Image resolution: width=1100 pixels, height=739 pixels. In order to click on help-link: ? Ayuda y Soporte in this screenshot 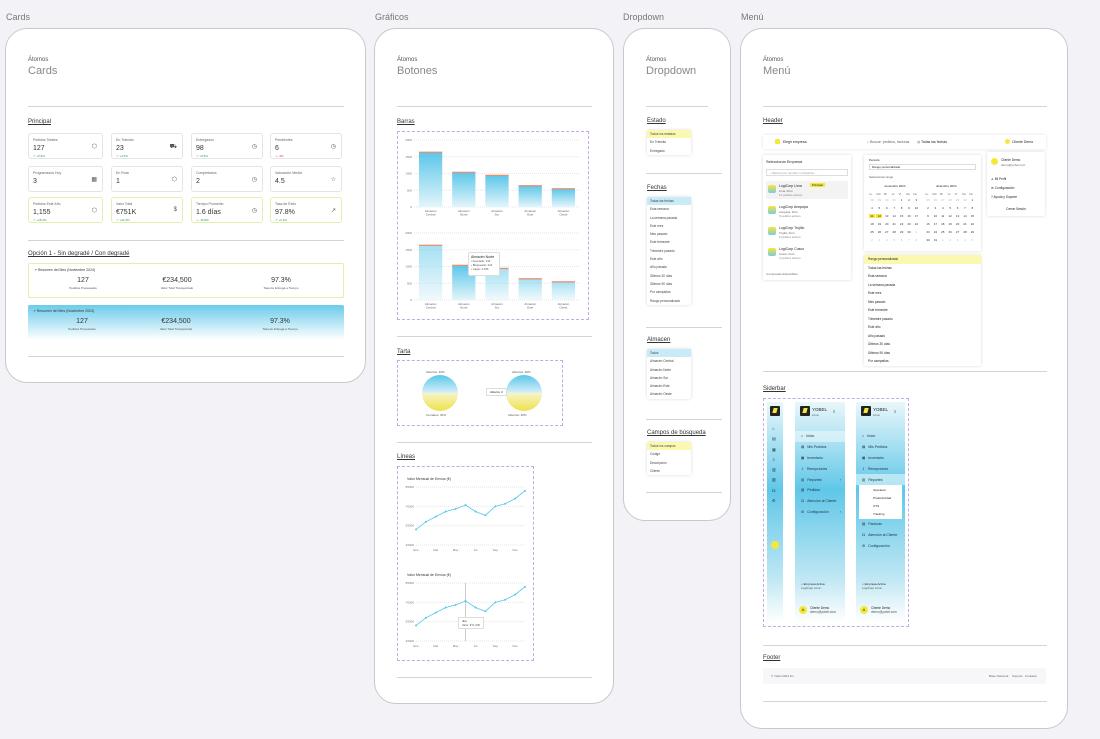, I will do `click(1004, 197)`.